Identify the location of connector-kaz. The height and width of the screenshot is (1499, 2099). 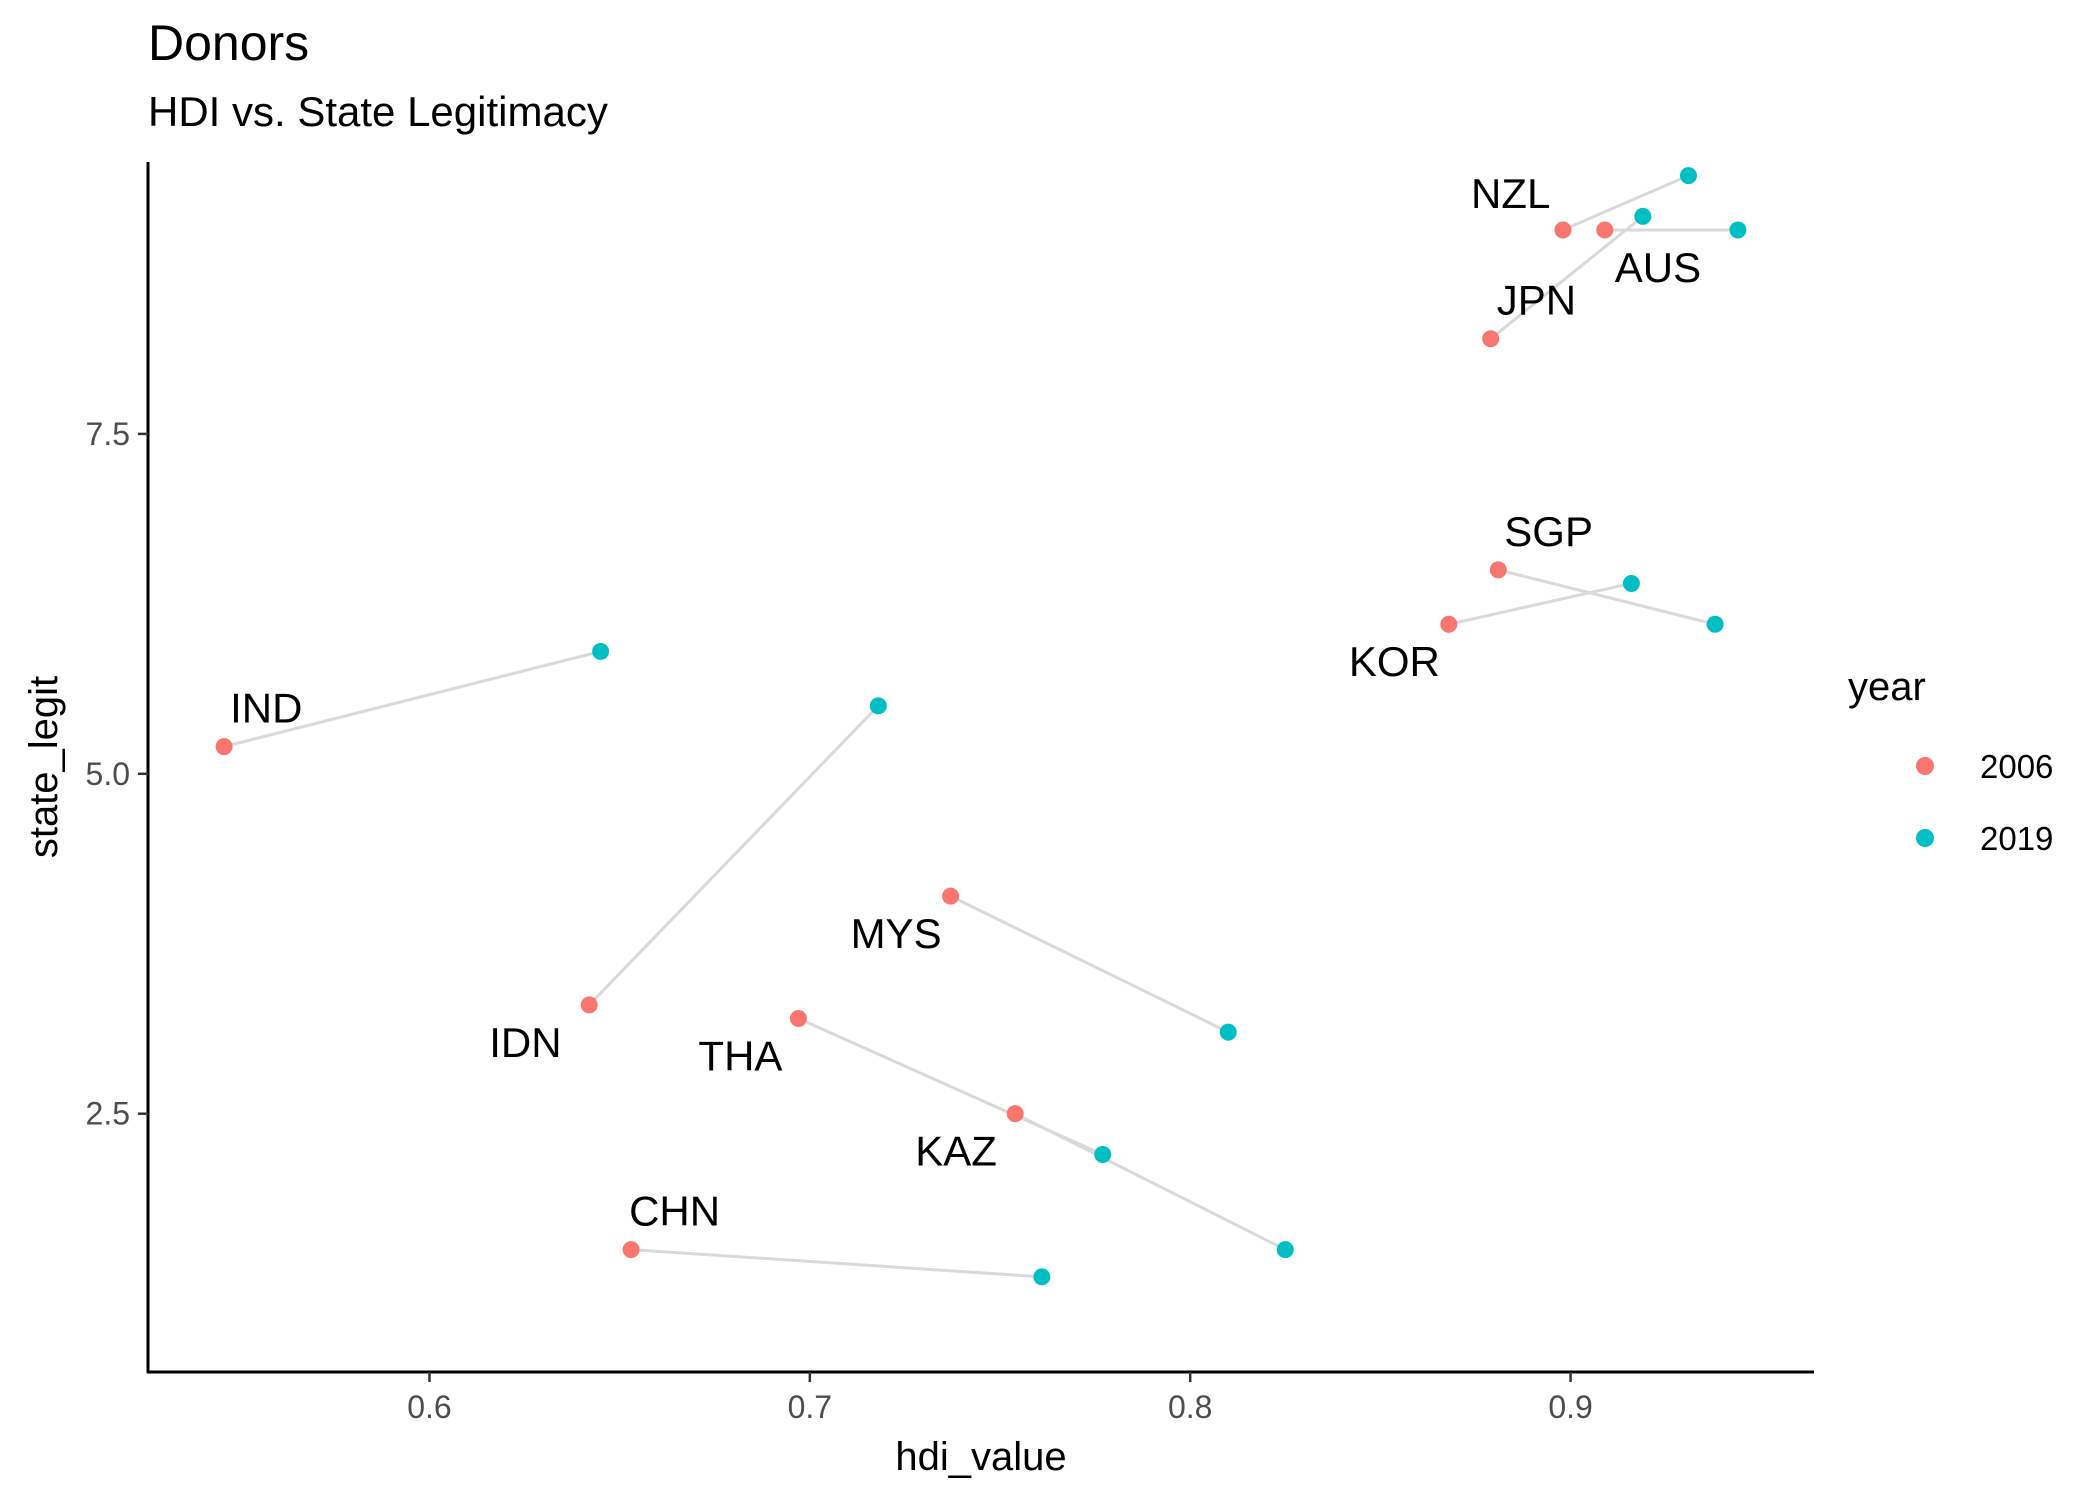
(1150, 1181).